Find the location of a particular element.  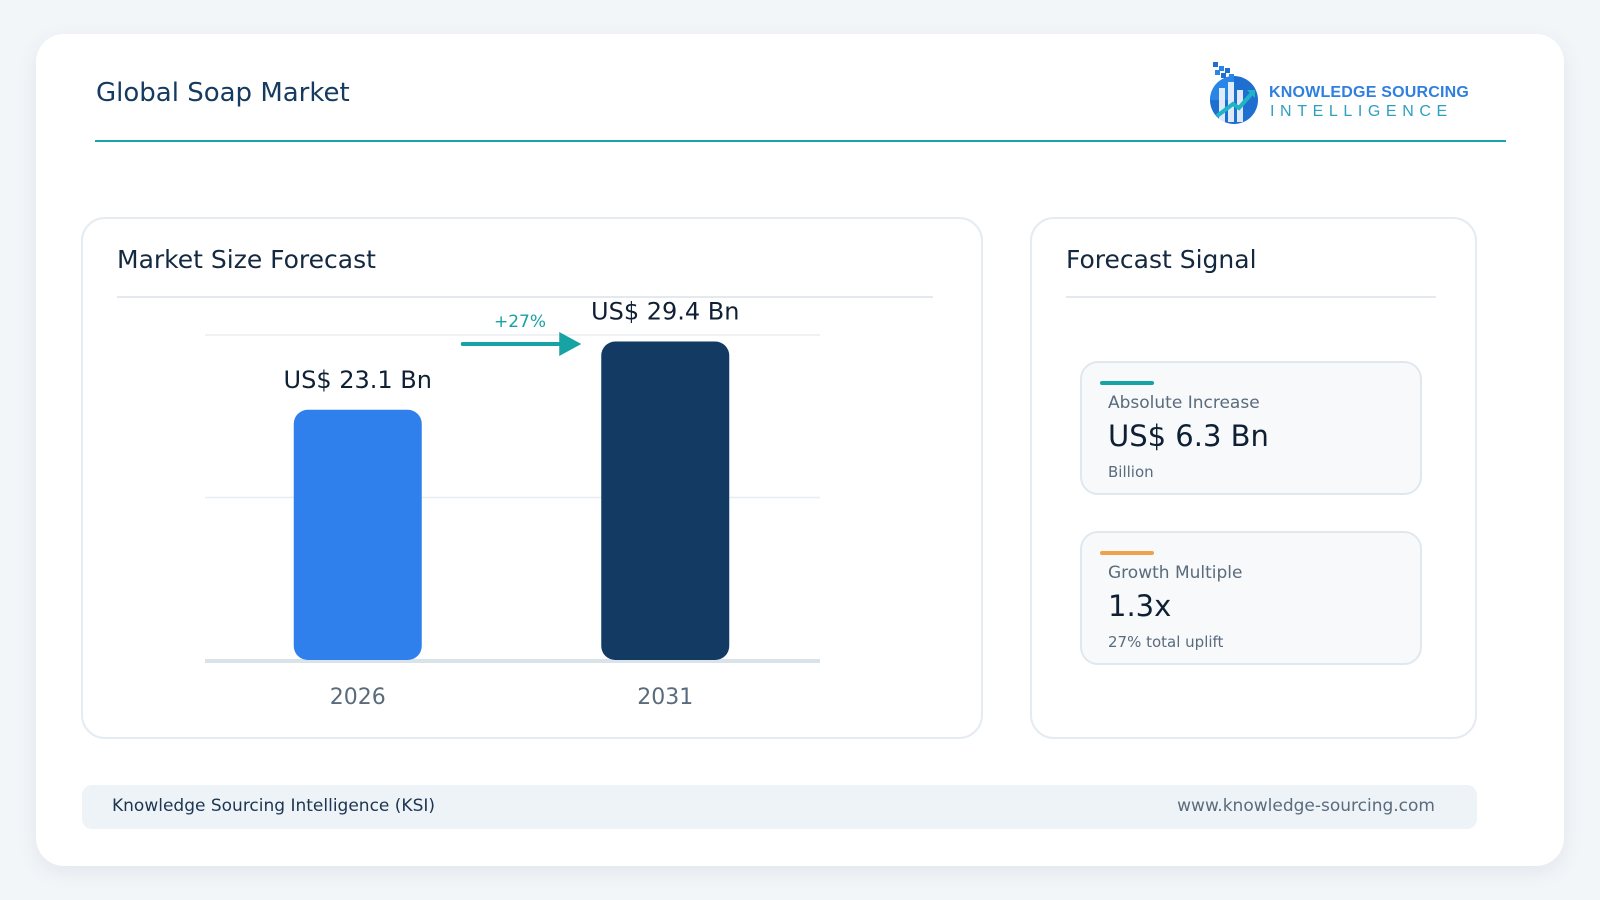

footer-website-link: www.knowledge-sourcing.com is located at coordinates (1306, 806).